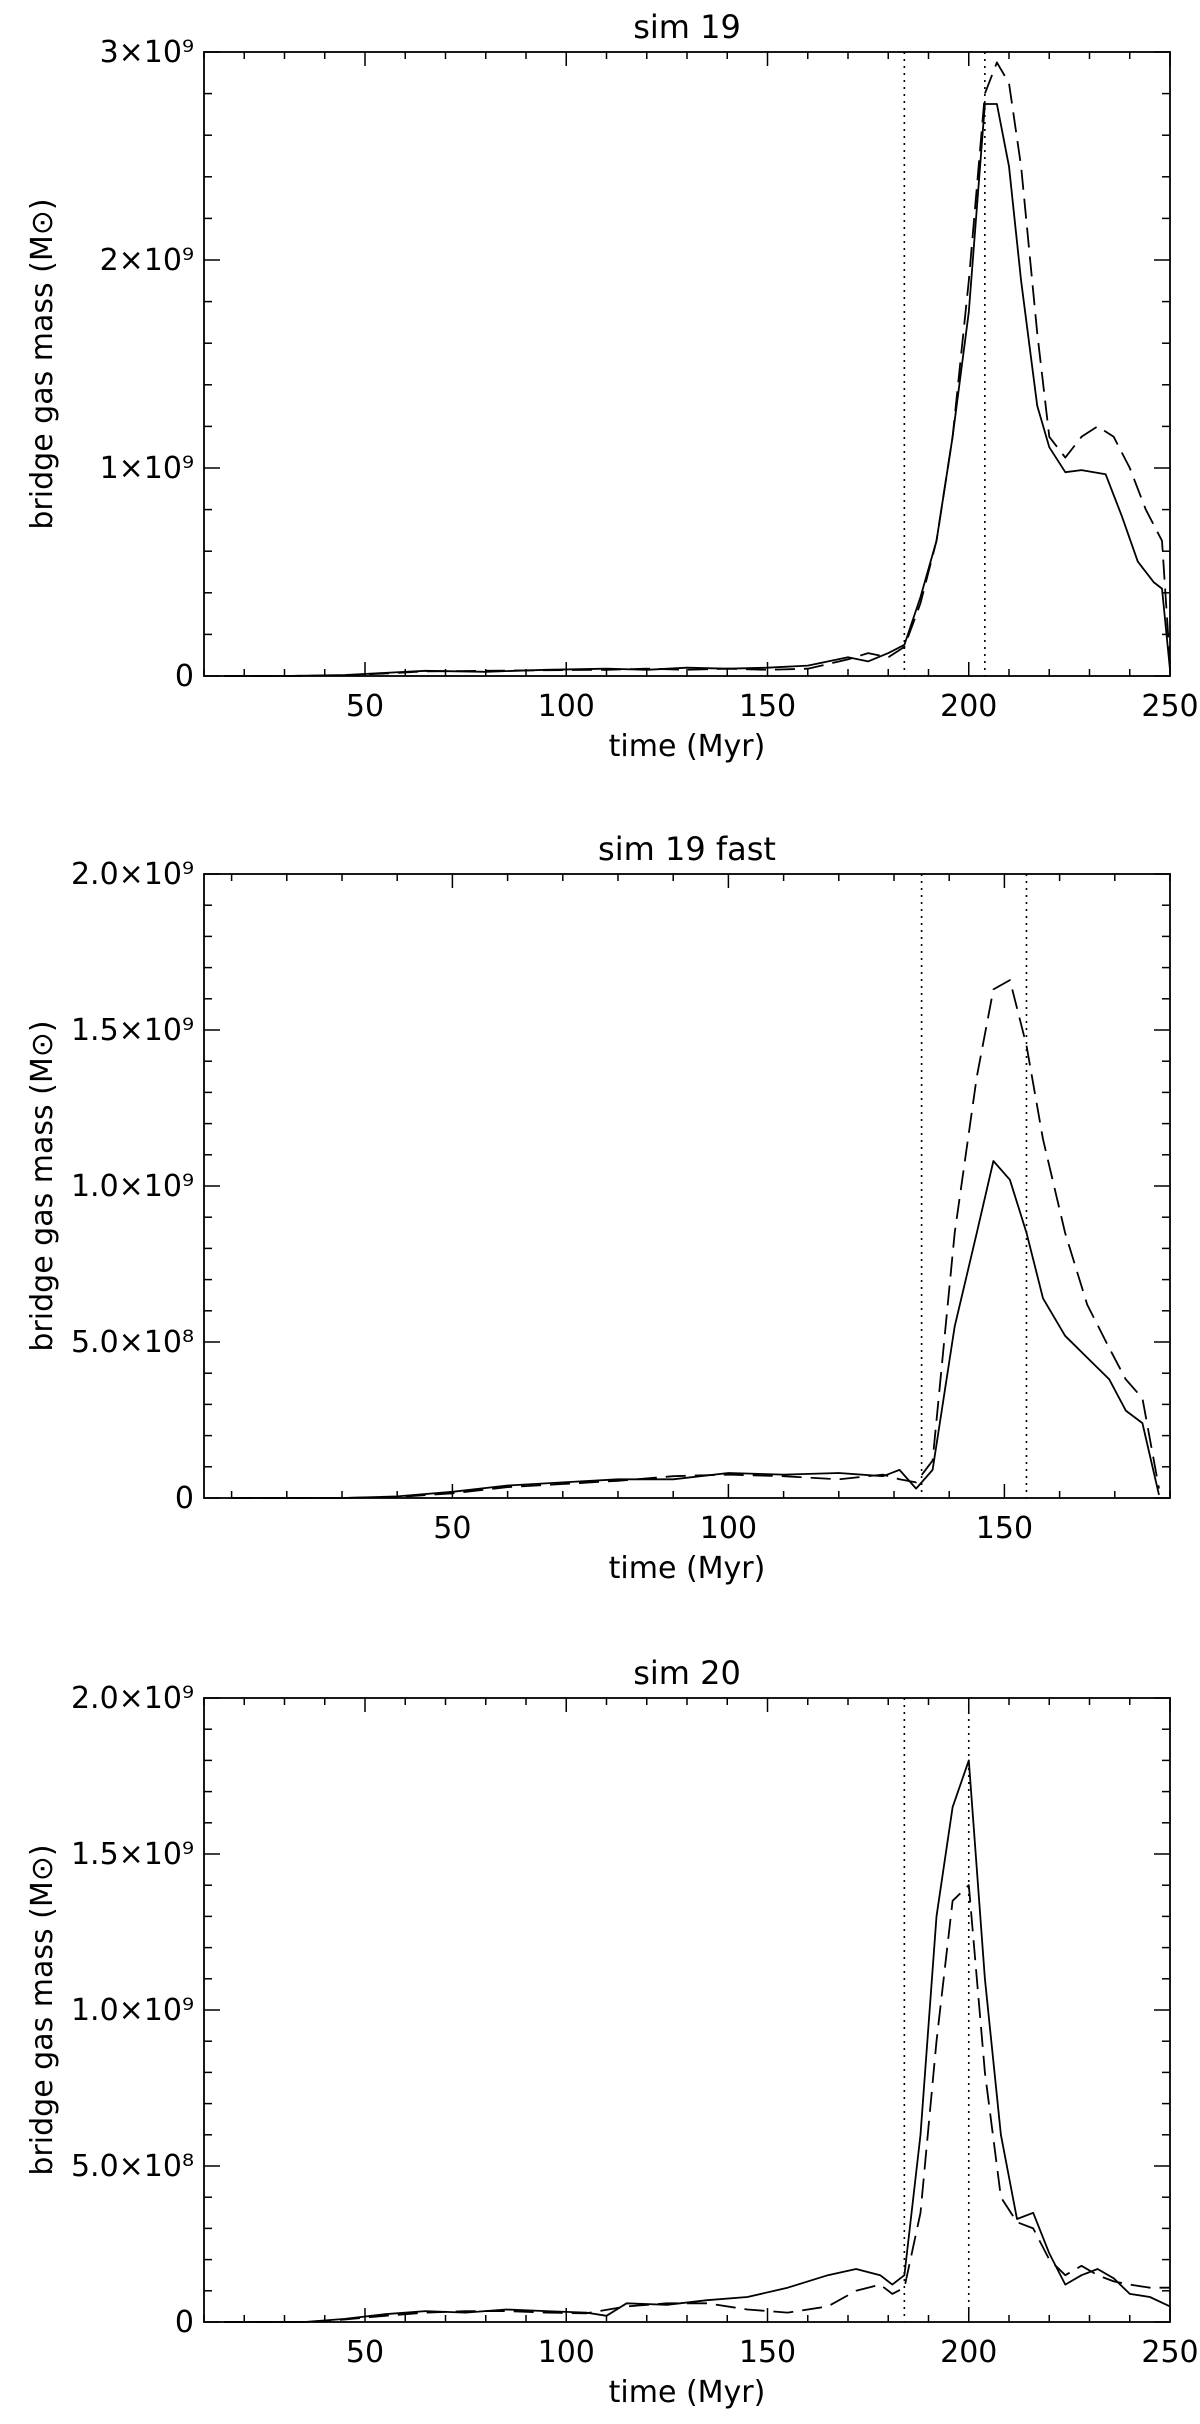 The height and width of the screenshot is (2424, 1200). What do you see at coordinates (147, 260) in the screenshot?
I see `y-tick-label: 2×10⁹` at bounding box center [147, 260].